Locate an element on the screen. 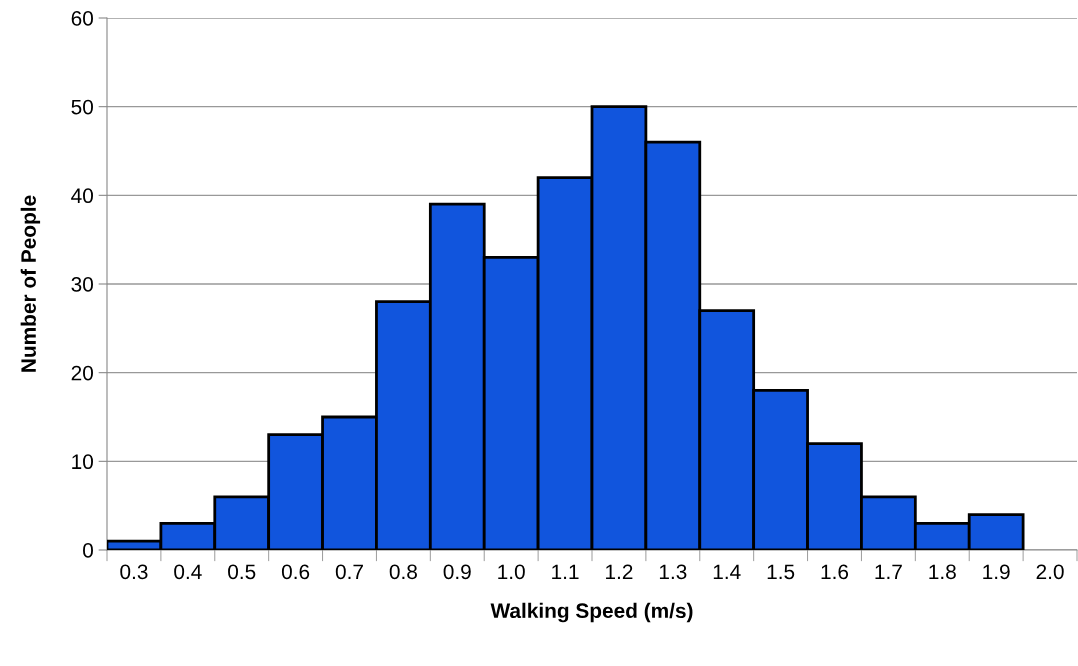 The width and height of the screenshot is (1078, 666). x-axis-title: Walking Speed (m/s) is located at coordinates (591, 612).